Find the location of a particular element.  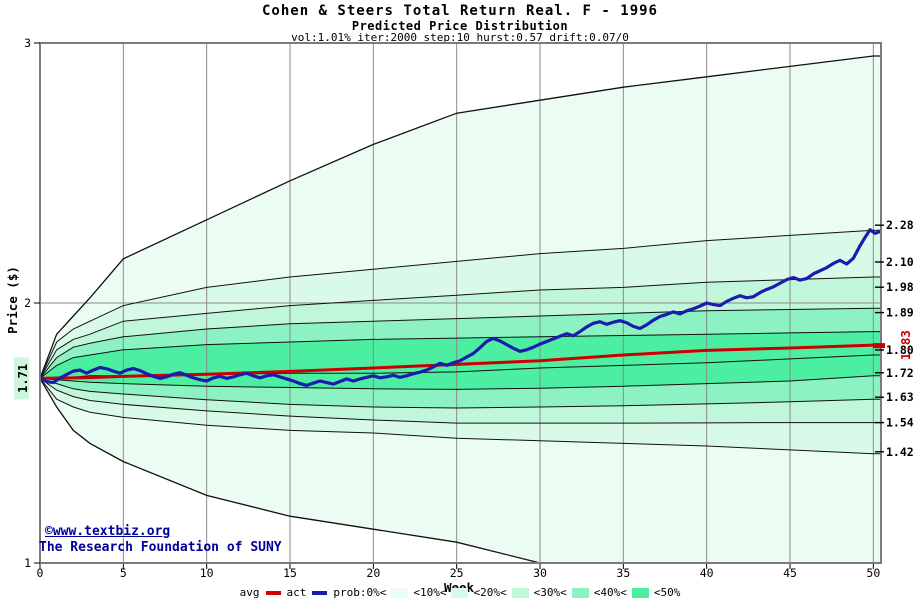

start-value-label: 1.71 is located at coordinates (22, 378).